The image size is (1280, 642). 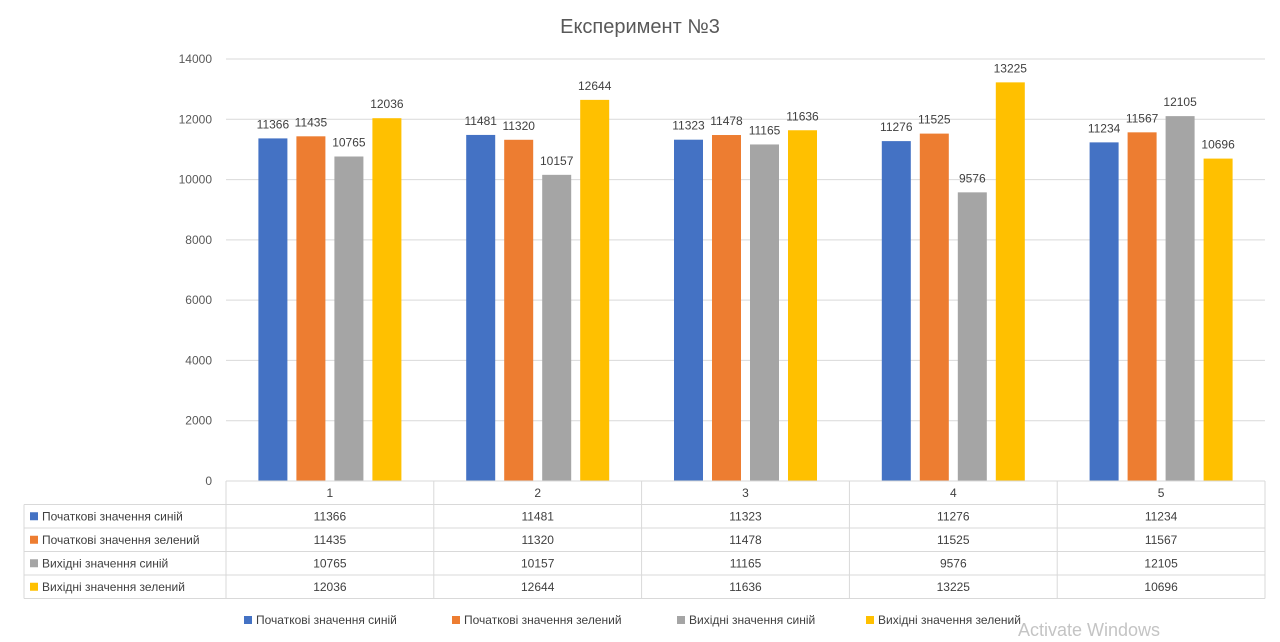 I want to click on table-row-label: Початкові значення синій, so click(x=112, y=516).